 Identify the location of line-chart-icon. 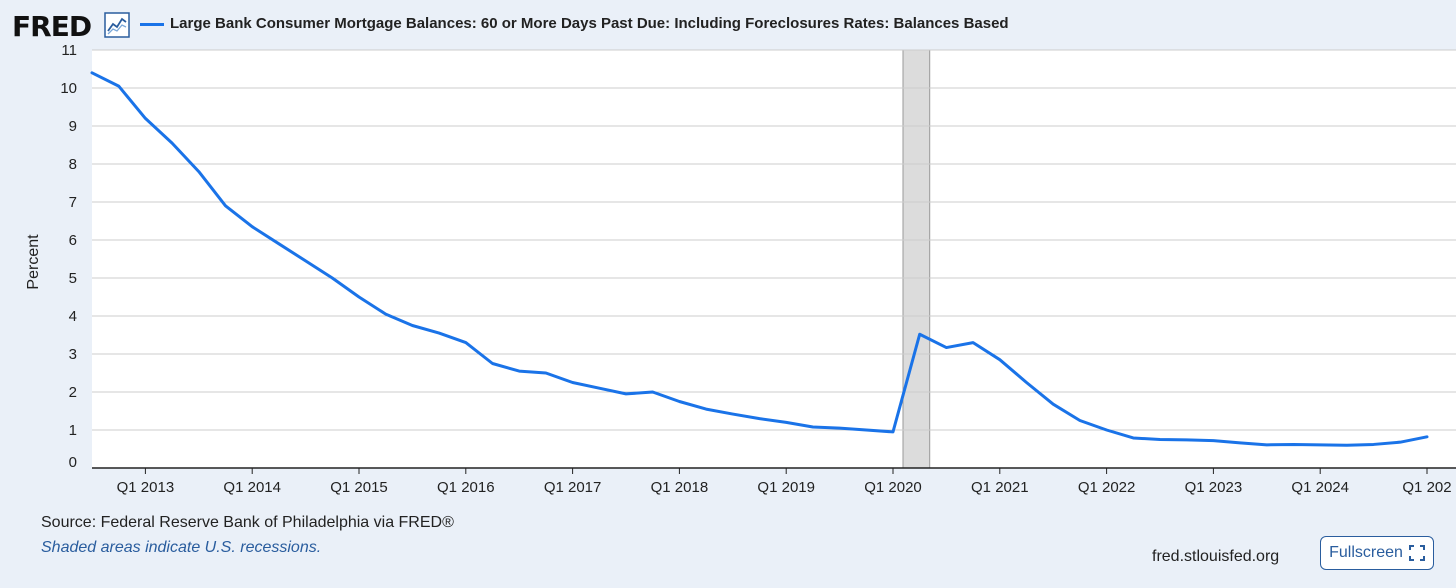
(117, 25).